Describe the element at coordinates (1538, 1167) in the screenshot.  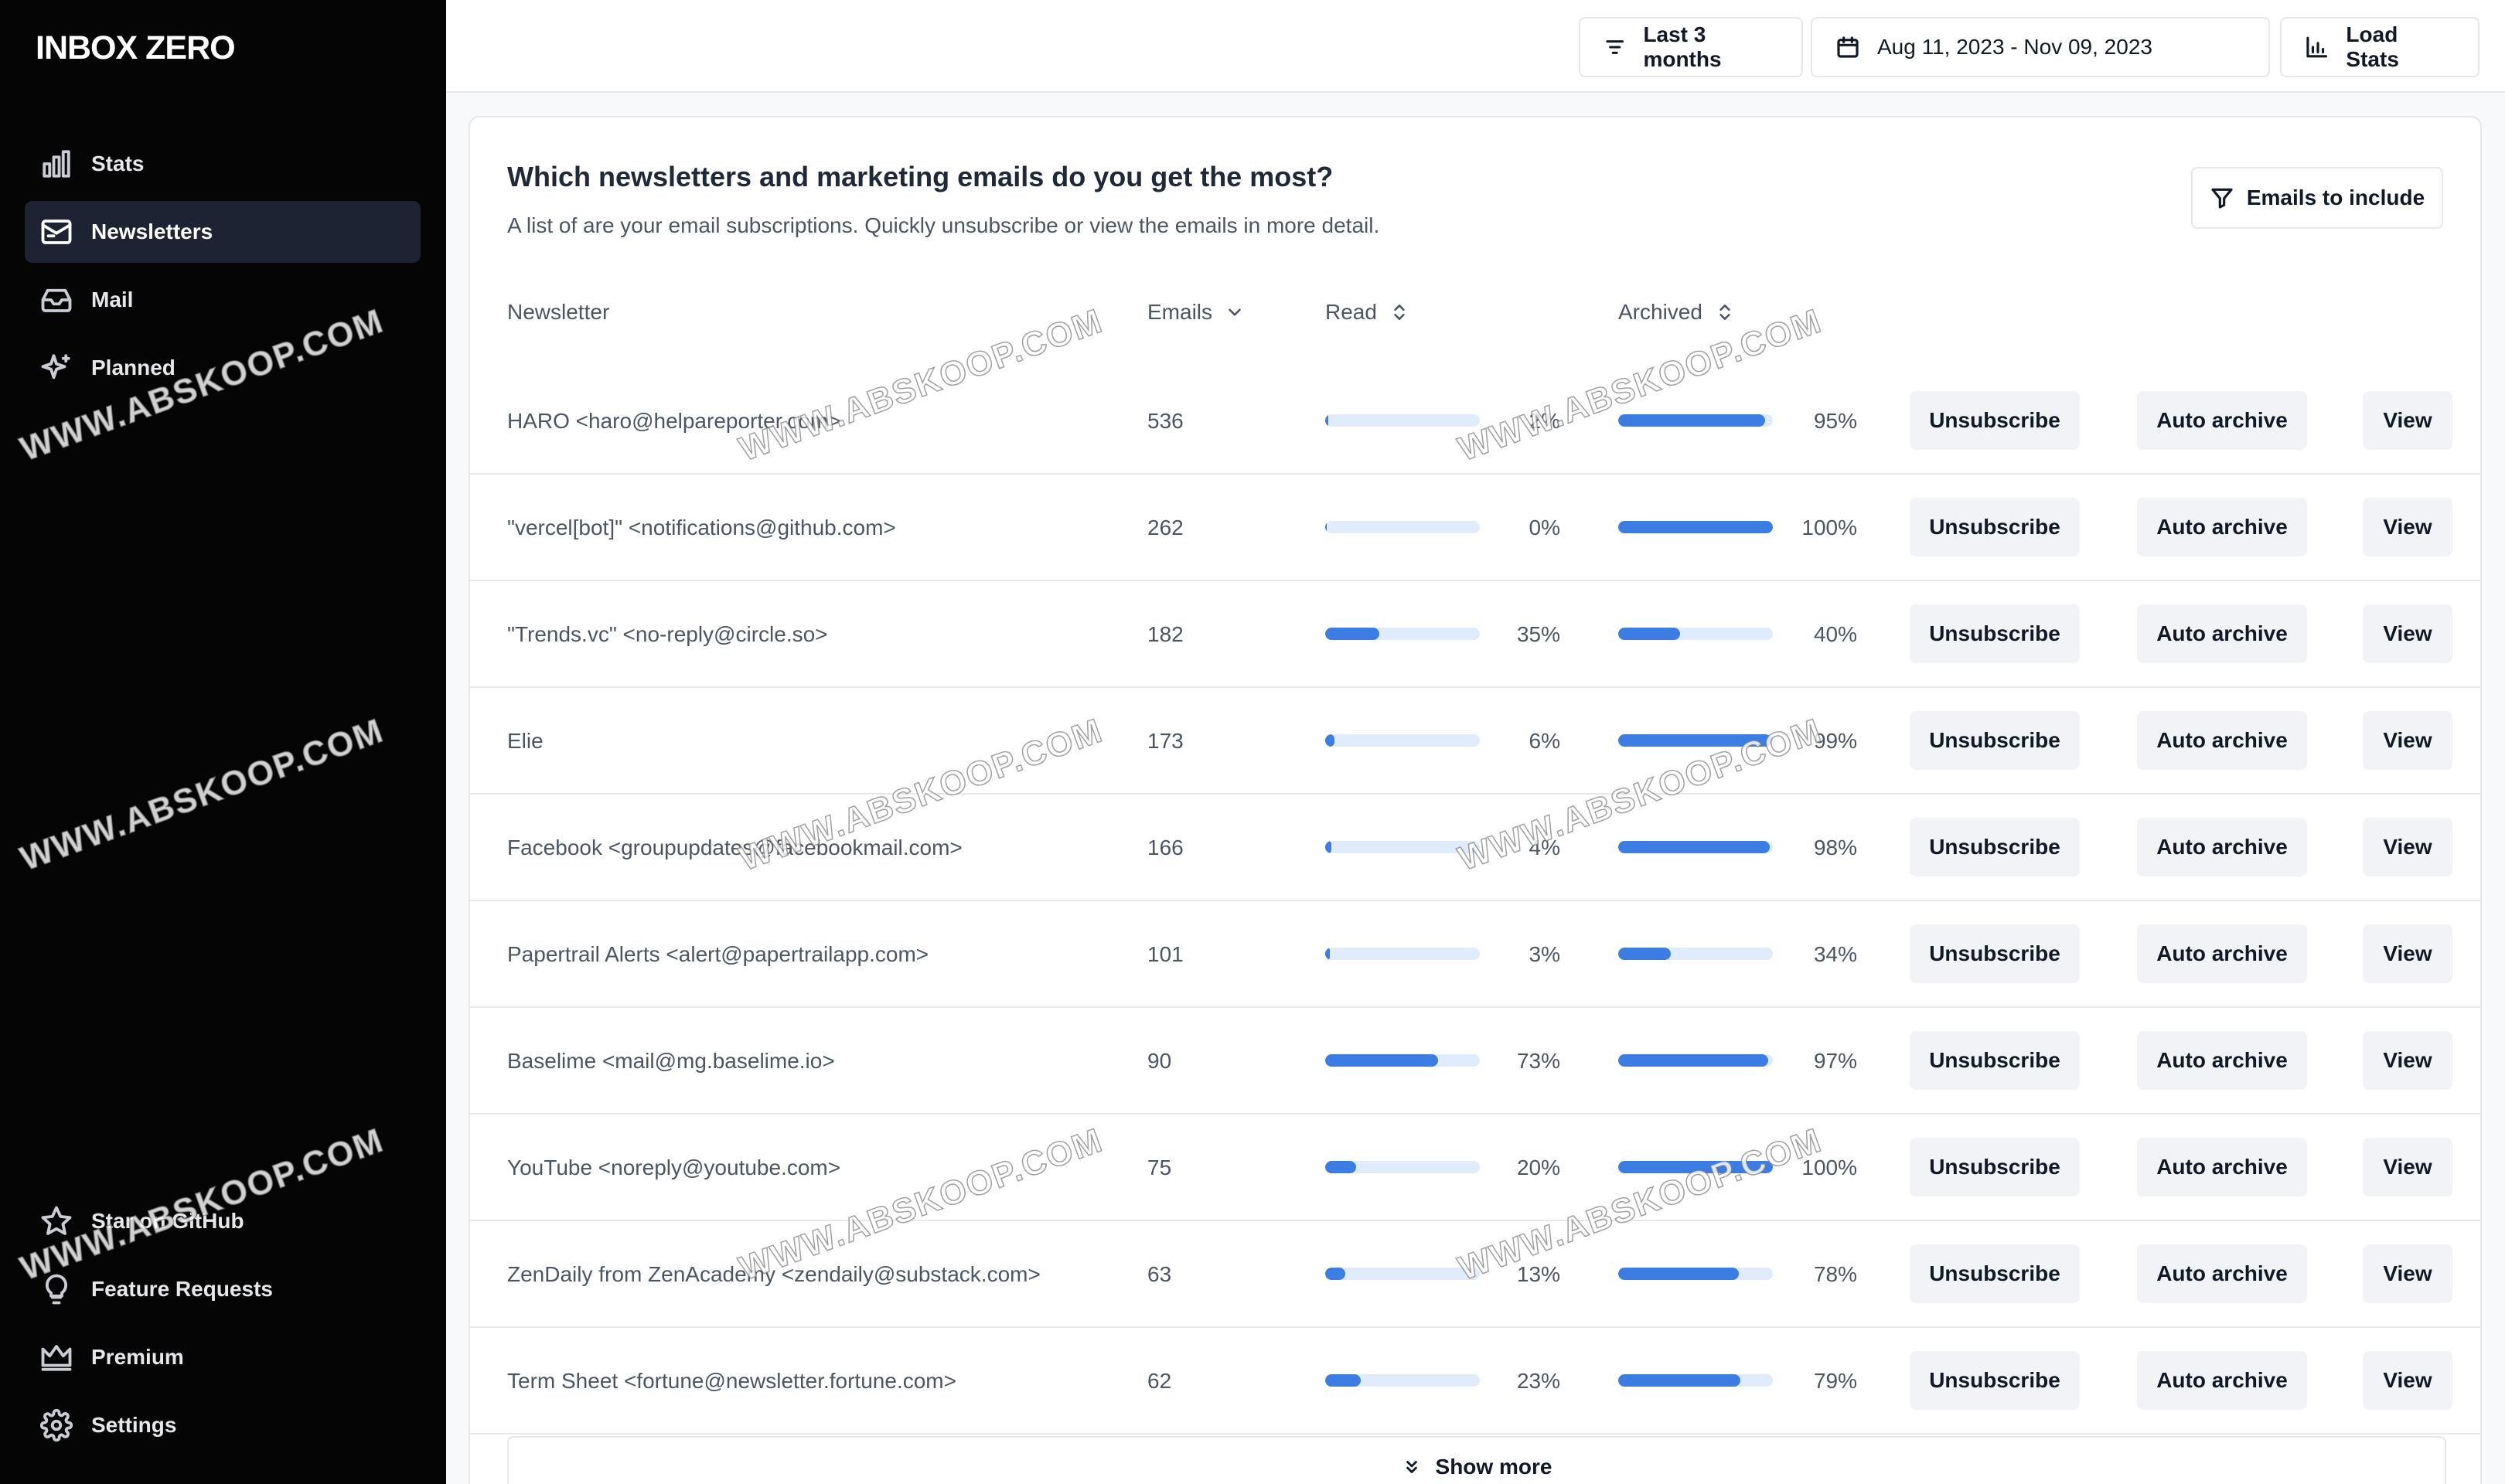
I see `read-percentage: 20%` at that location.